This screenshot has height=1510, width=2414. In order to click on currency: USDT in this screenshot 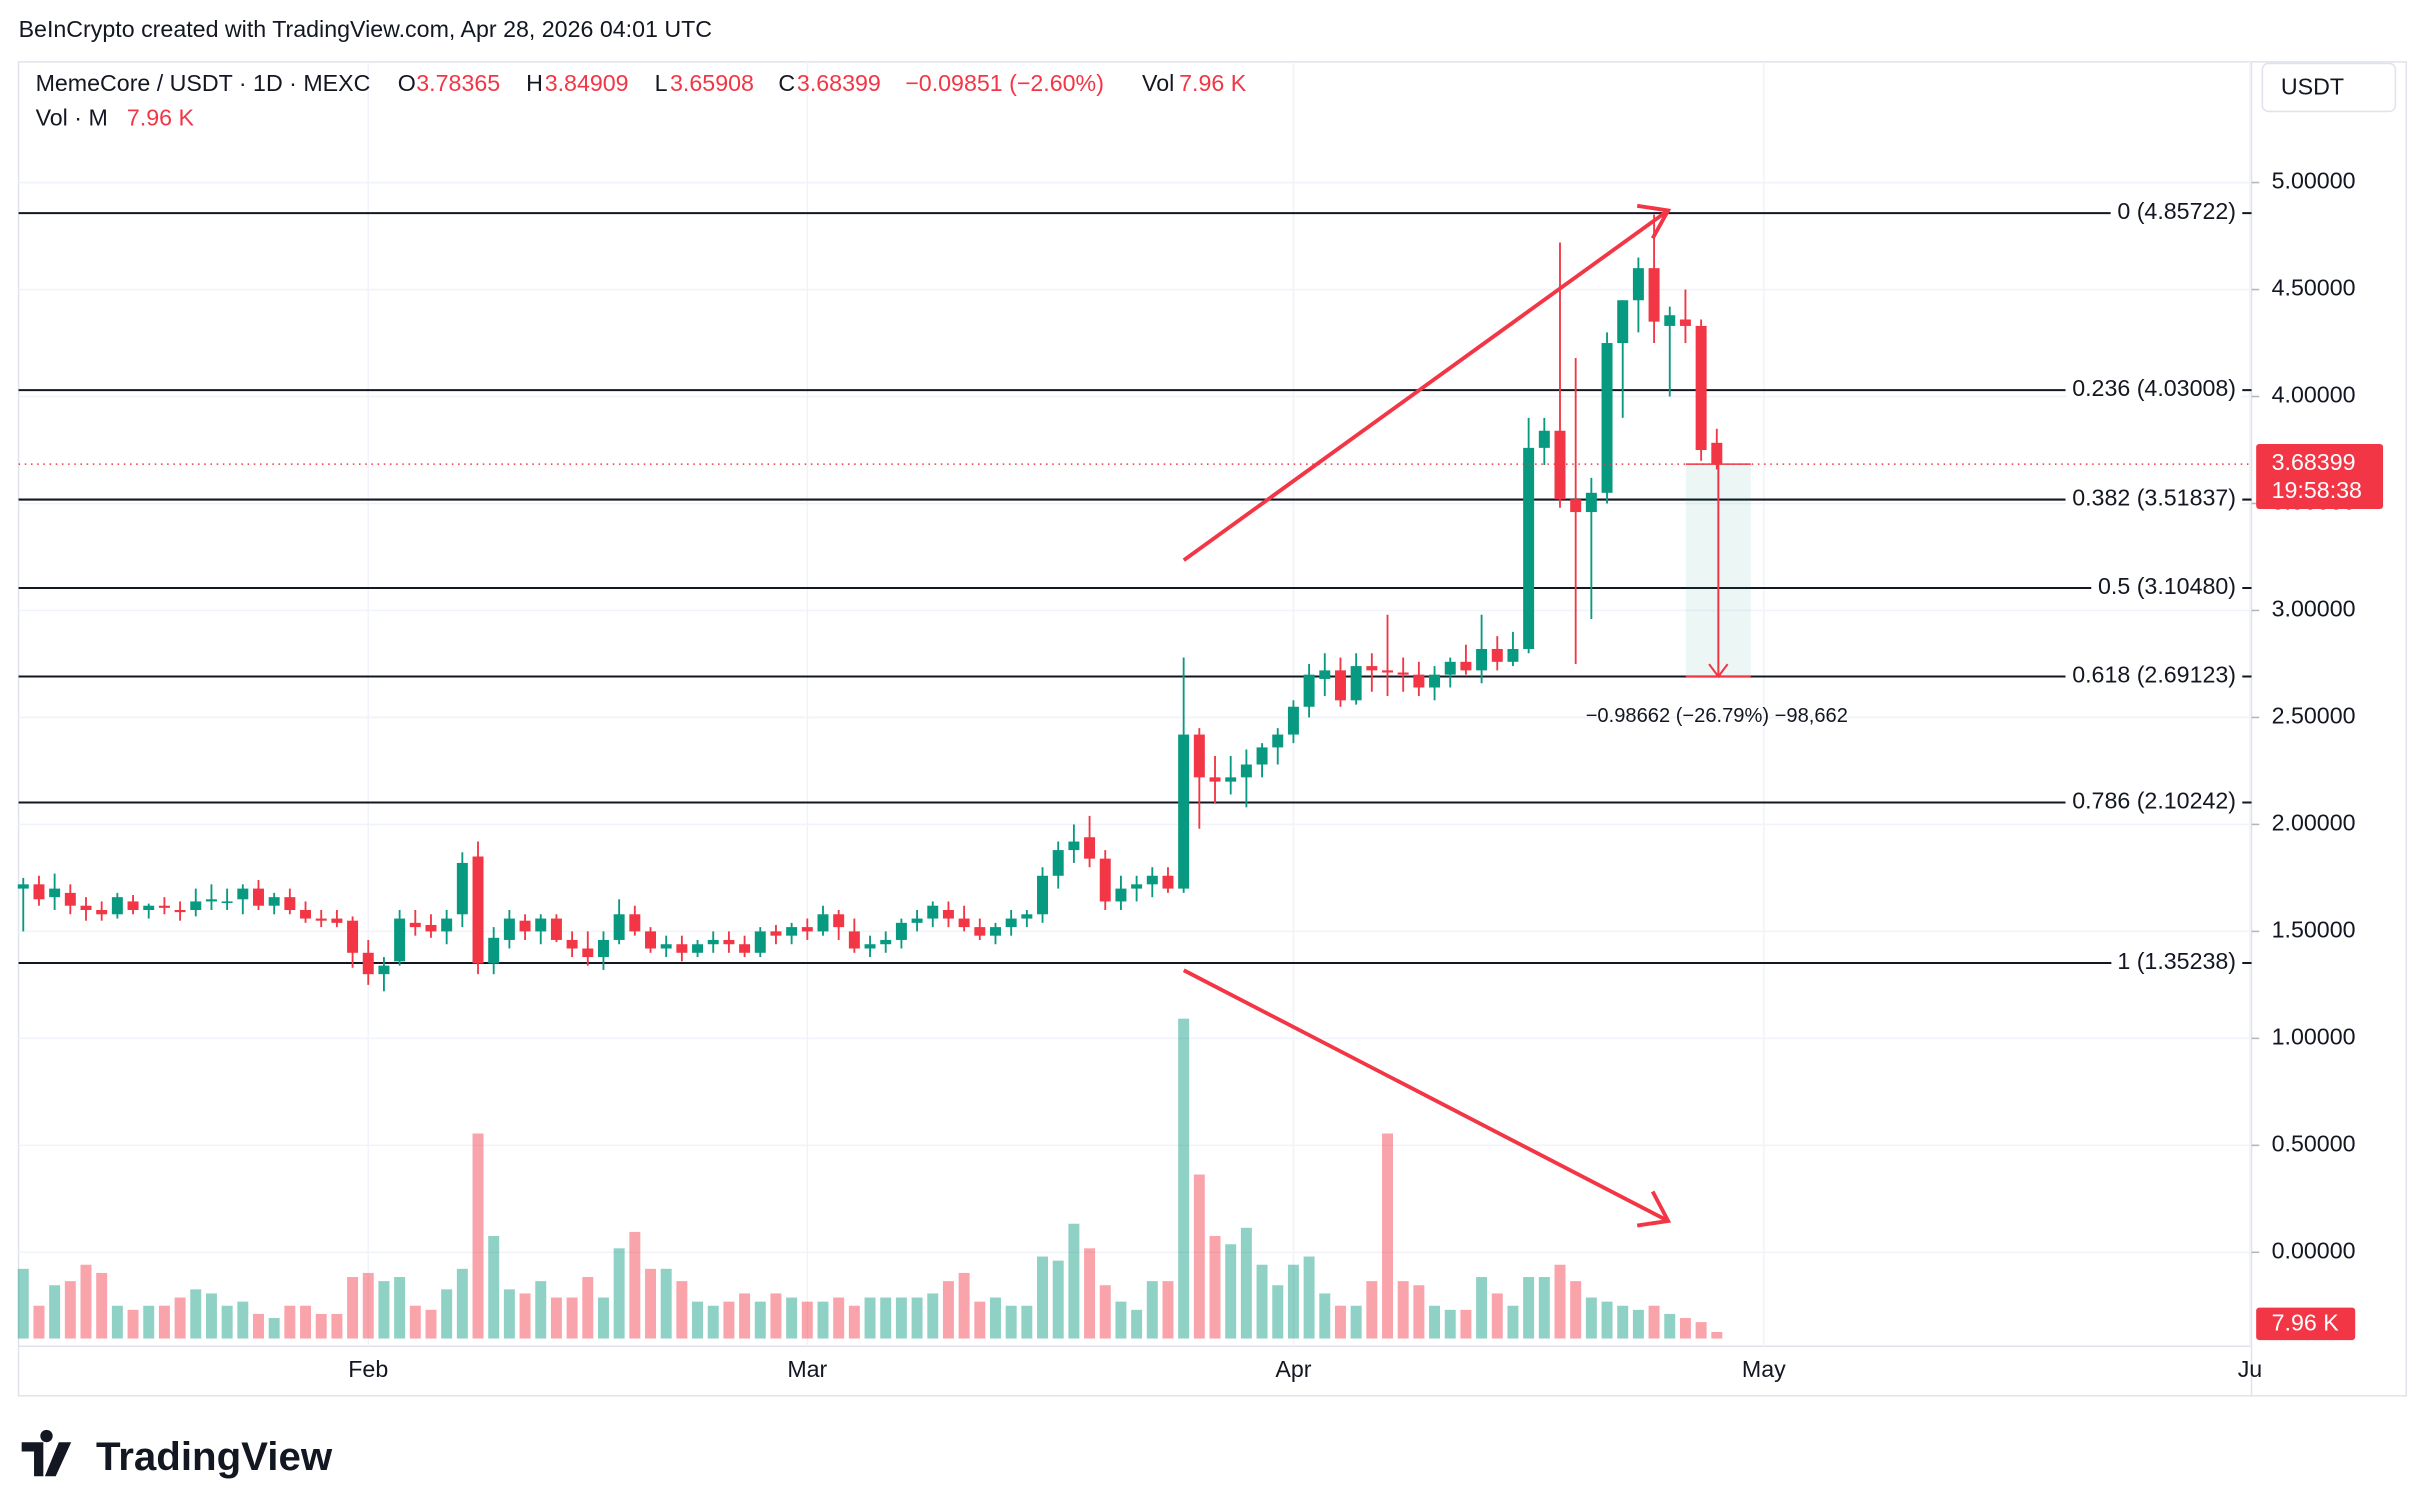, I will do `click(2312, 86)`.